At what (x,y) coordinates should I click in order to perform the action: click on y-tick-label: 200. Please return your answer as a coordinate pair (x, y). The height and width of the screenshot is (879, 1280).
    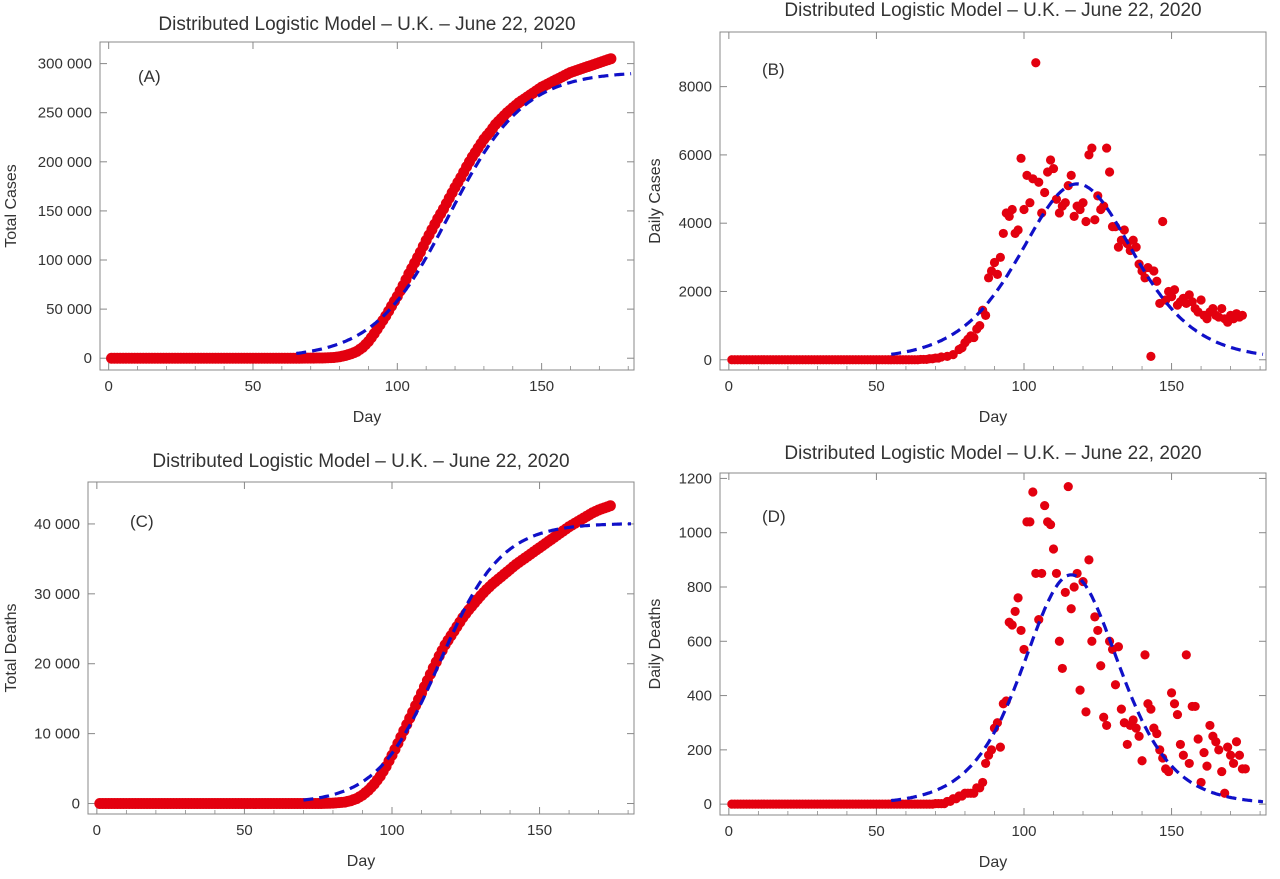
    Looking at the image, I should click on (699, 750).